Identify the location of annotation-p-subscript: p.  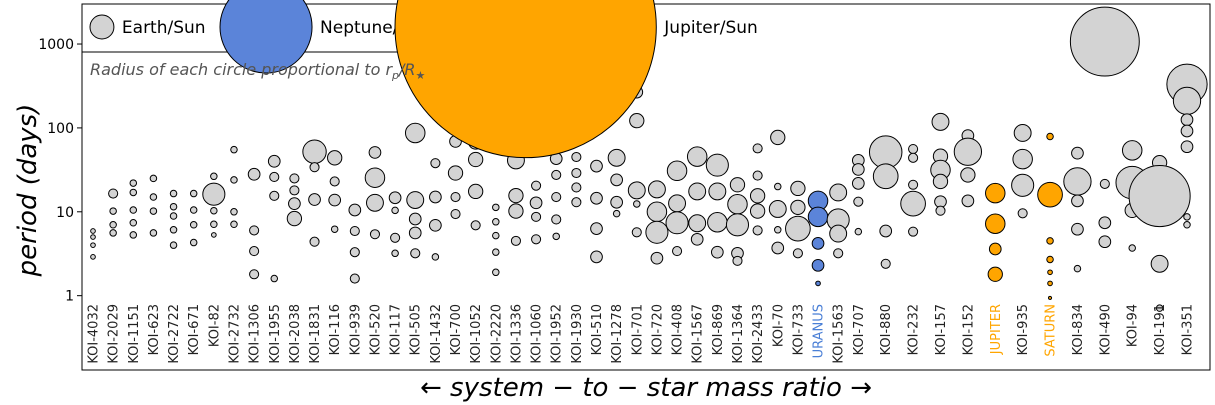
(395, 75).